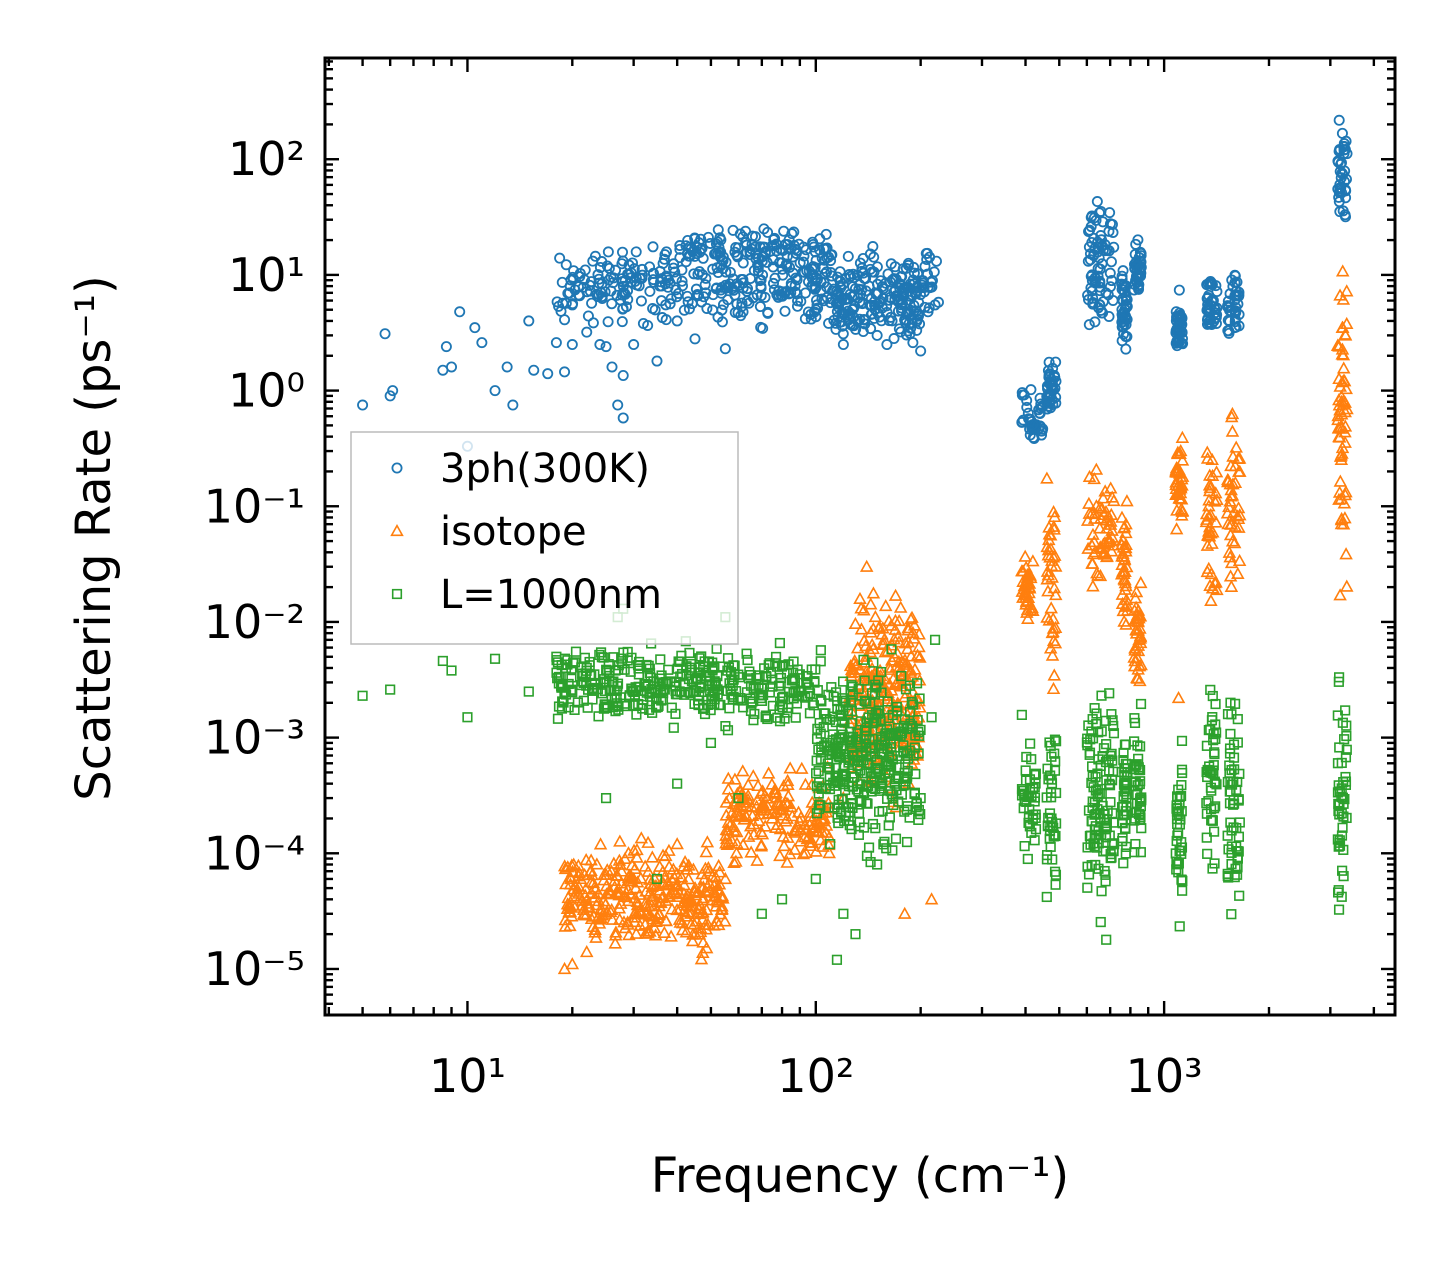 The height and width of the screenshot is (1265, 1455). I want to click on legend-marker, so click(397, 594).